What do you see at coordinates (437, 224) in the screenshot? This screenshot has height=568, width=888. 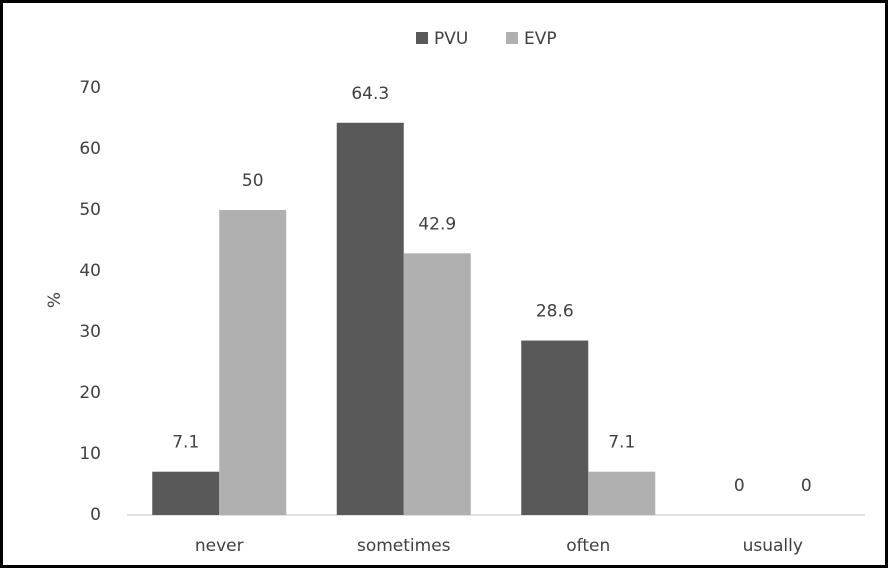 I see `value-label: 42.9` at bounding box center [437, 224].